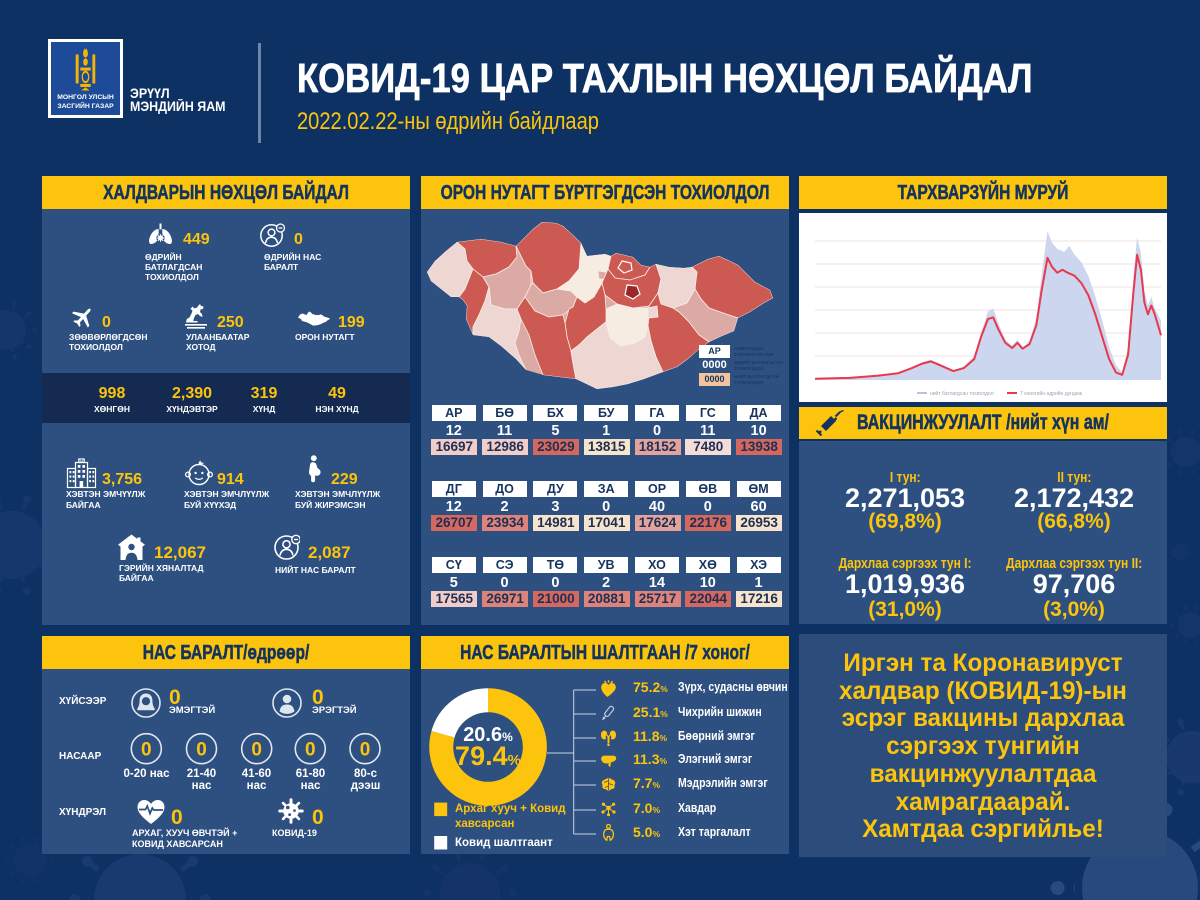  I want to click on svg-text: H, so click(81, 461).